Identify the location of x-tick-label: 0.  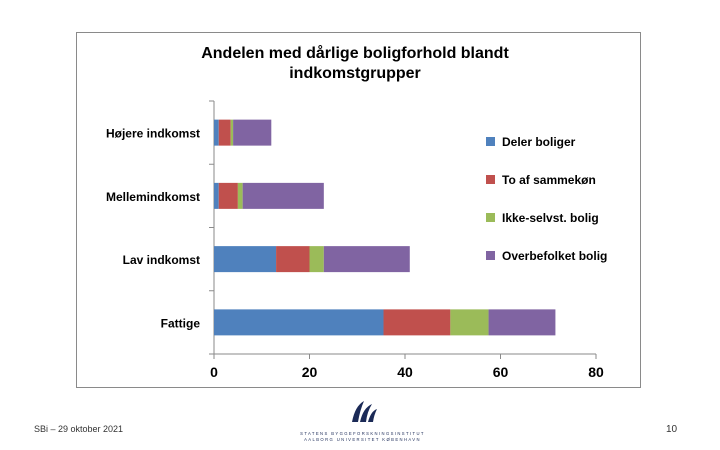
(214, 372).